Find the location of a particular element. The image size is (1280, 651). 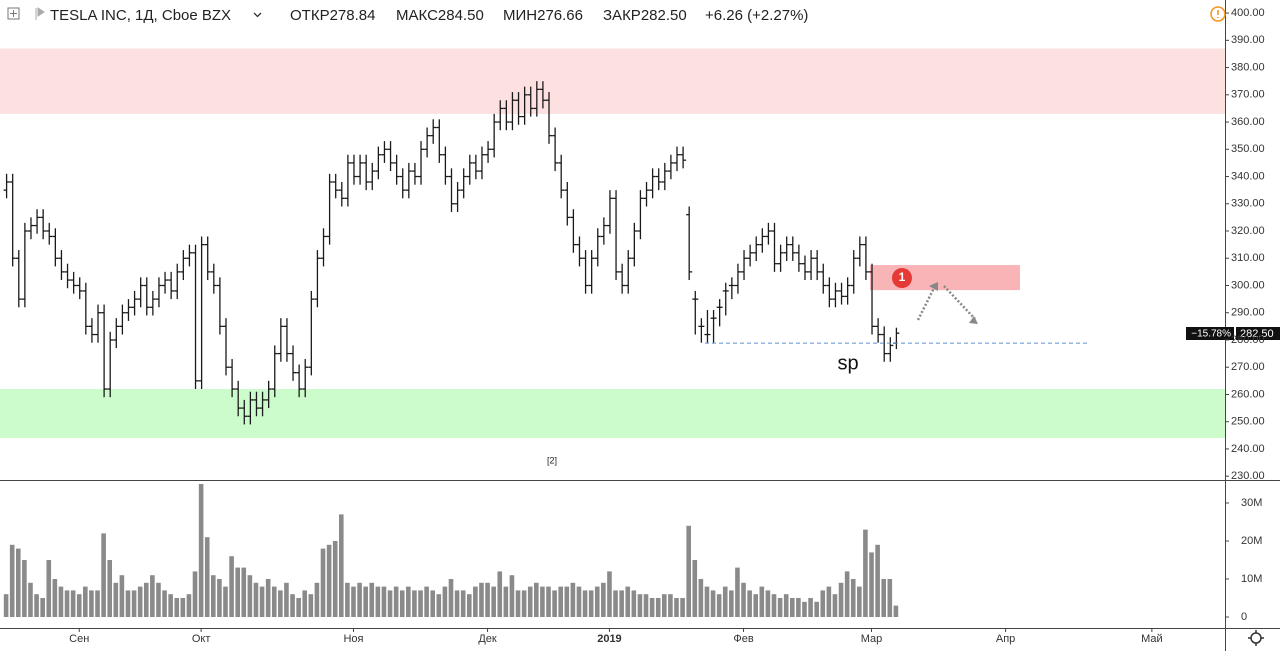

zone is located at coordinates (612, 81).